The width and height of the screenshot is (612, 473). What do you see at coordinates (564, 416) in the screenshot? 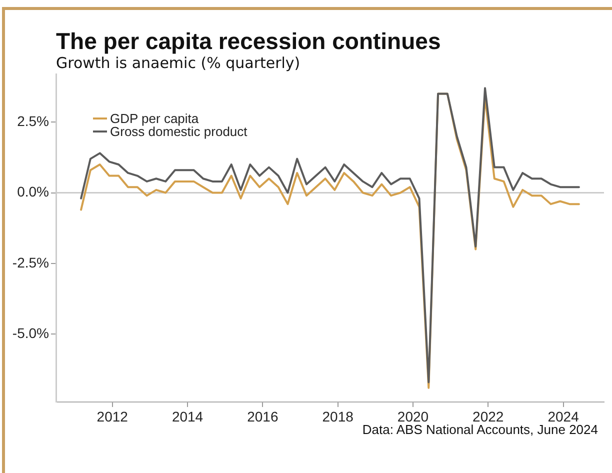
I see `x-tick-label: 2024` at bounding box center [564, 416].